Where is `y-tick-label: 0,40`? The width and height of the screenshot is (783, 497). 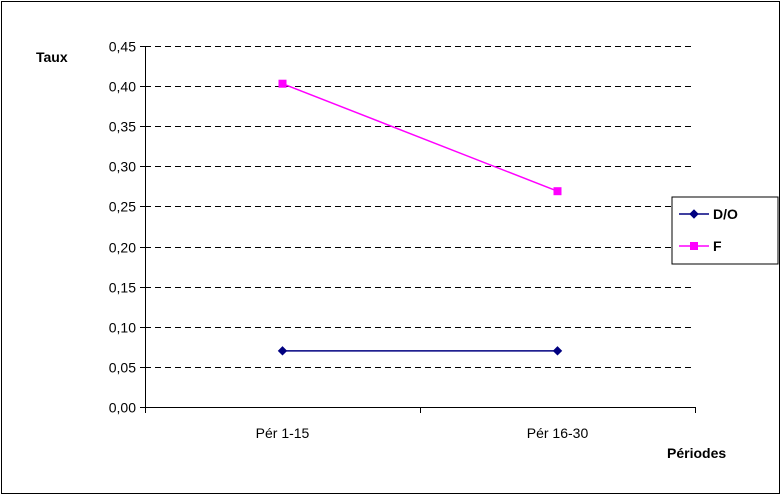 y-tick-label: 0,40 is located at coordinates (122, 87).